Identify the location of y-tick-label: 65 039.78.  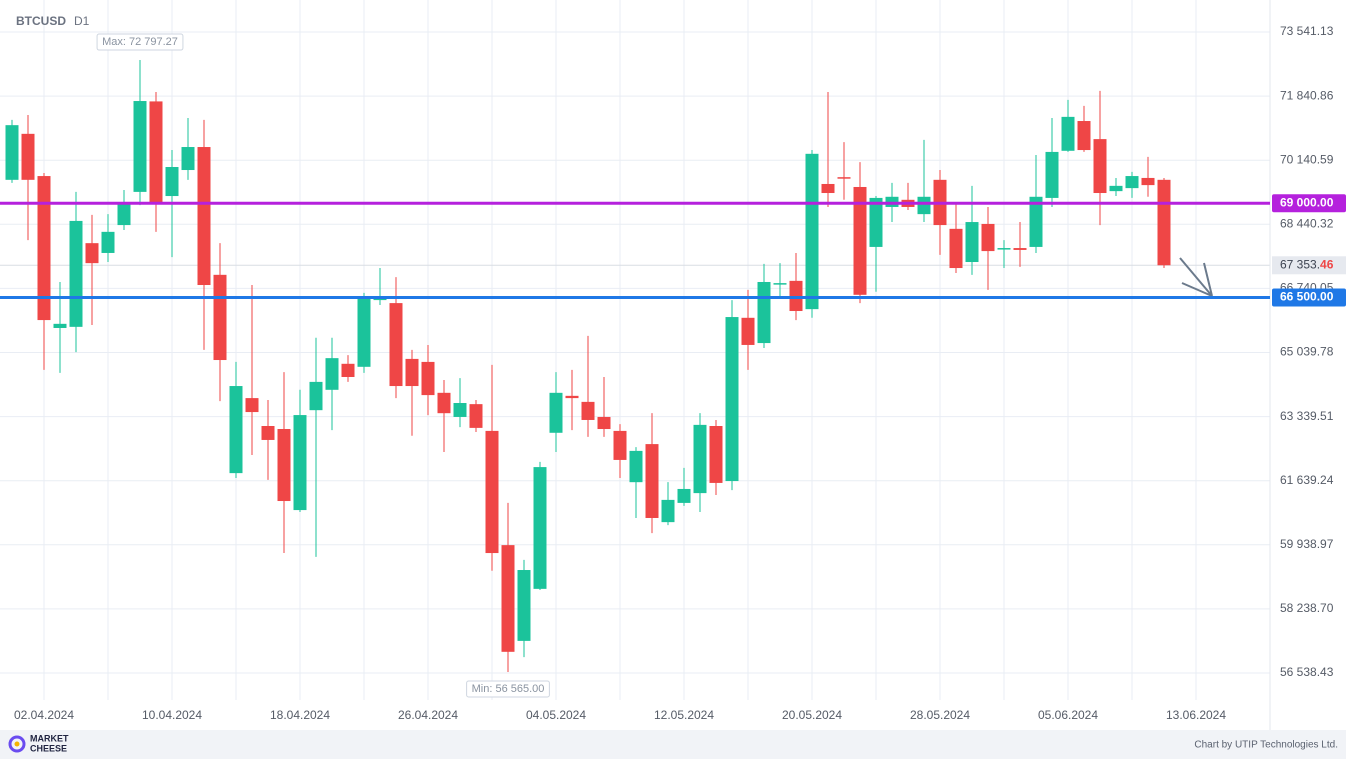
(1307, 352).